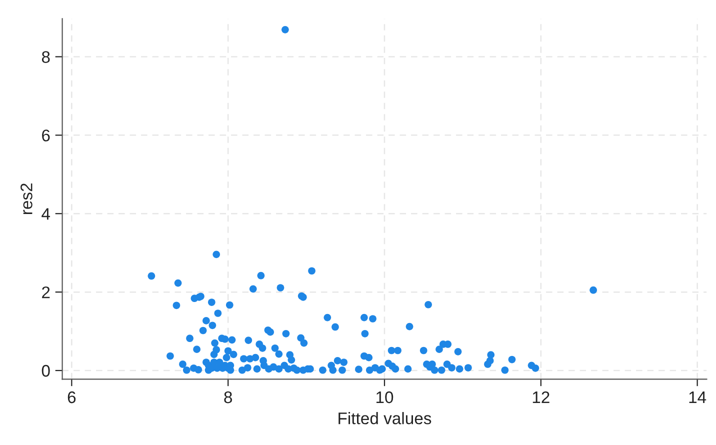 This screenshot has width=716, height=445. I want to click on y-tick-label: 4, so click(46, 214).